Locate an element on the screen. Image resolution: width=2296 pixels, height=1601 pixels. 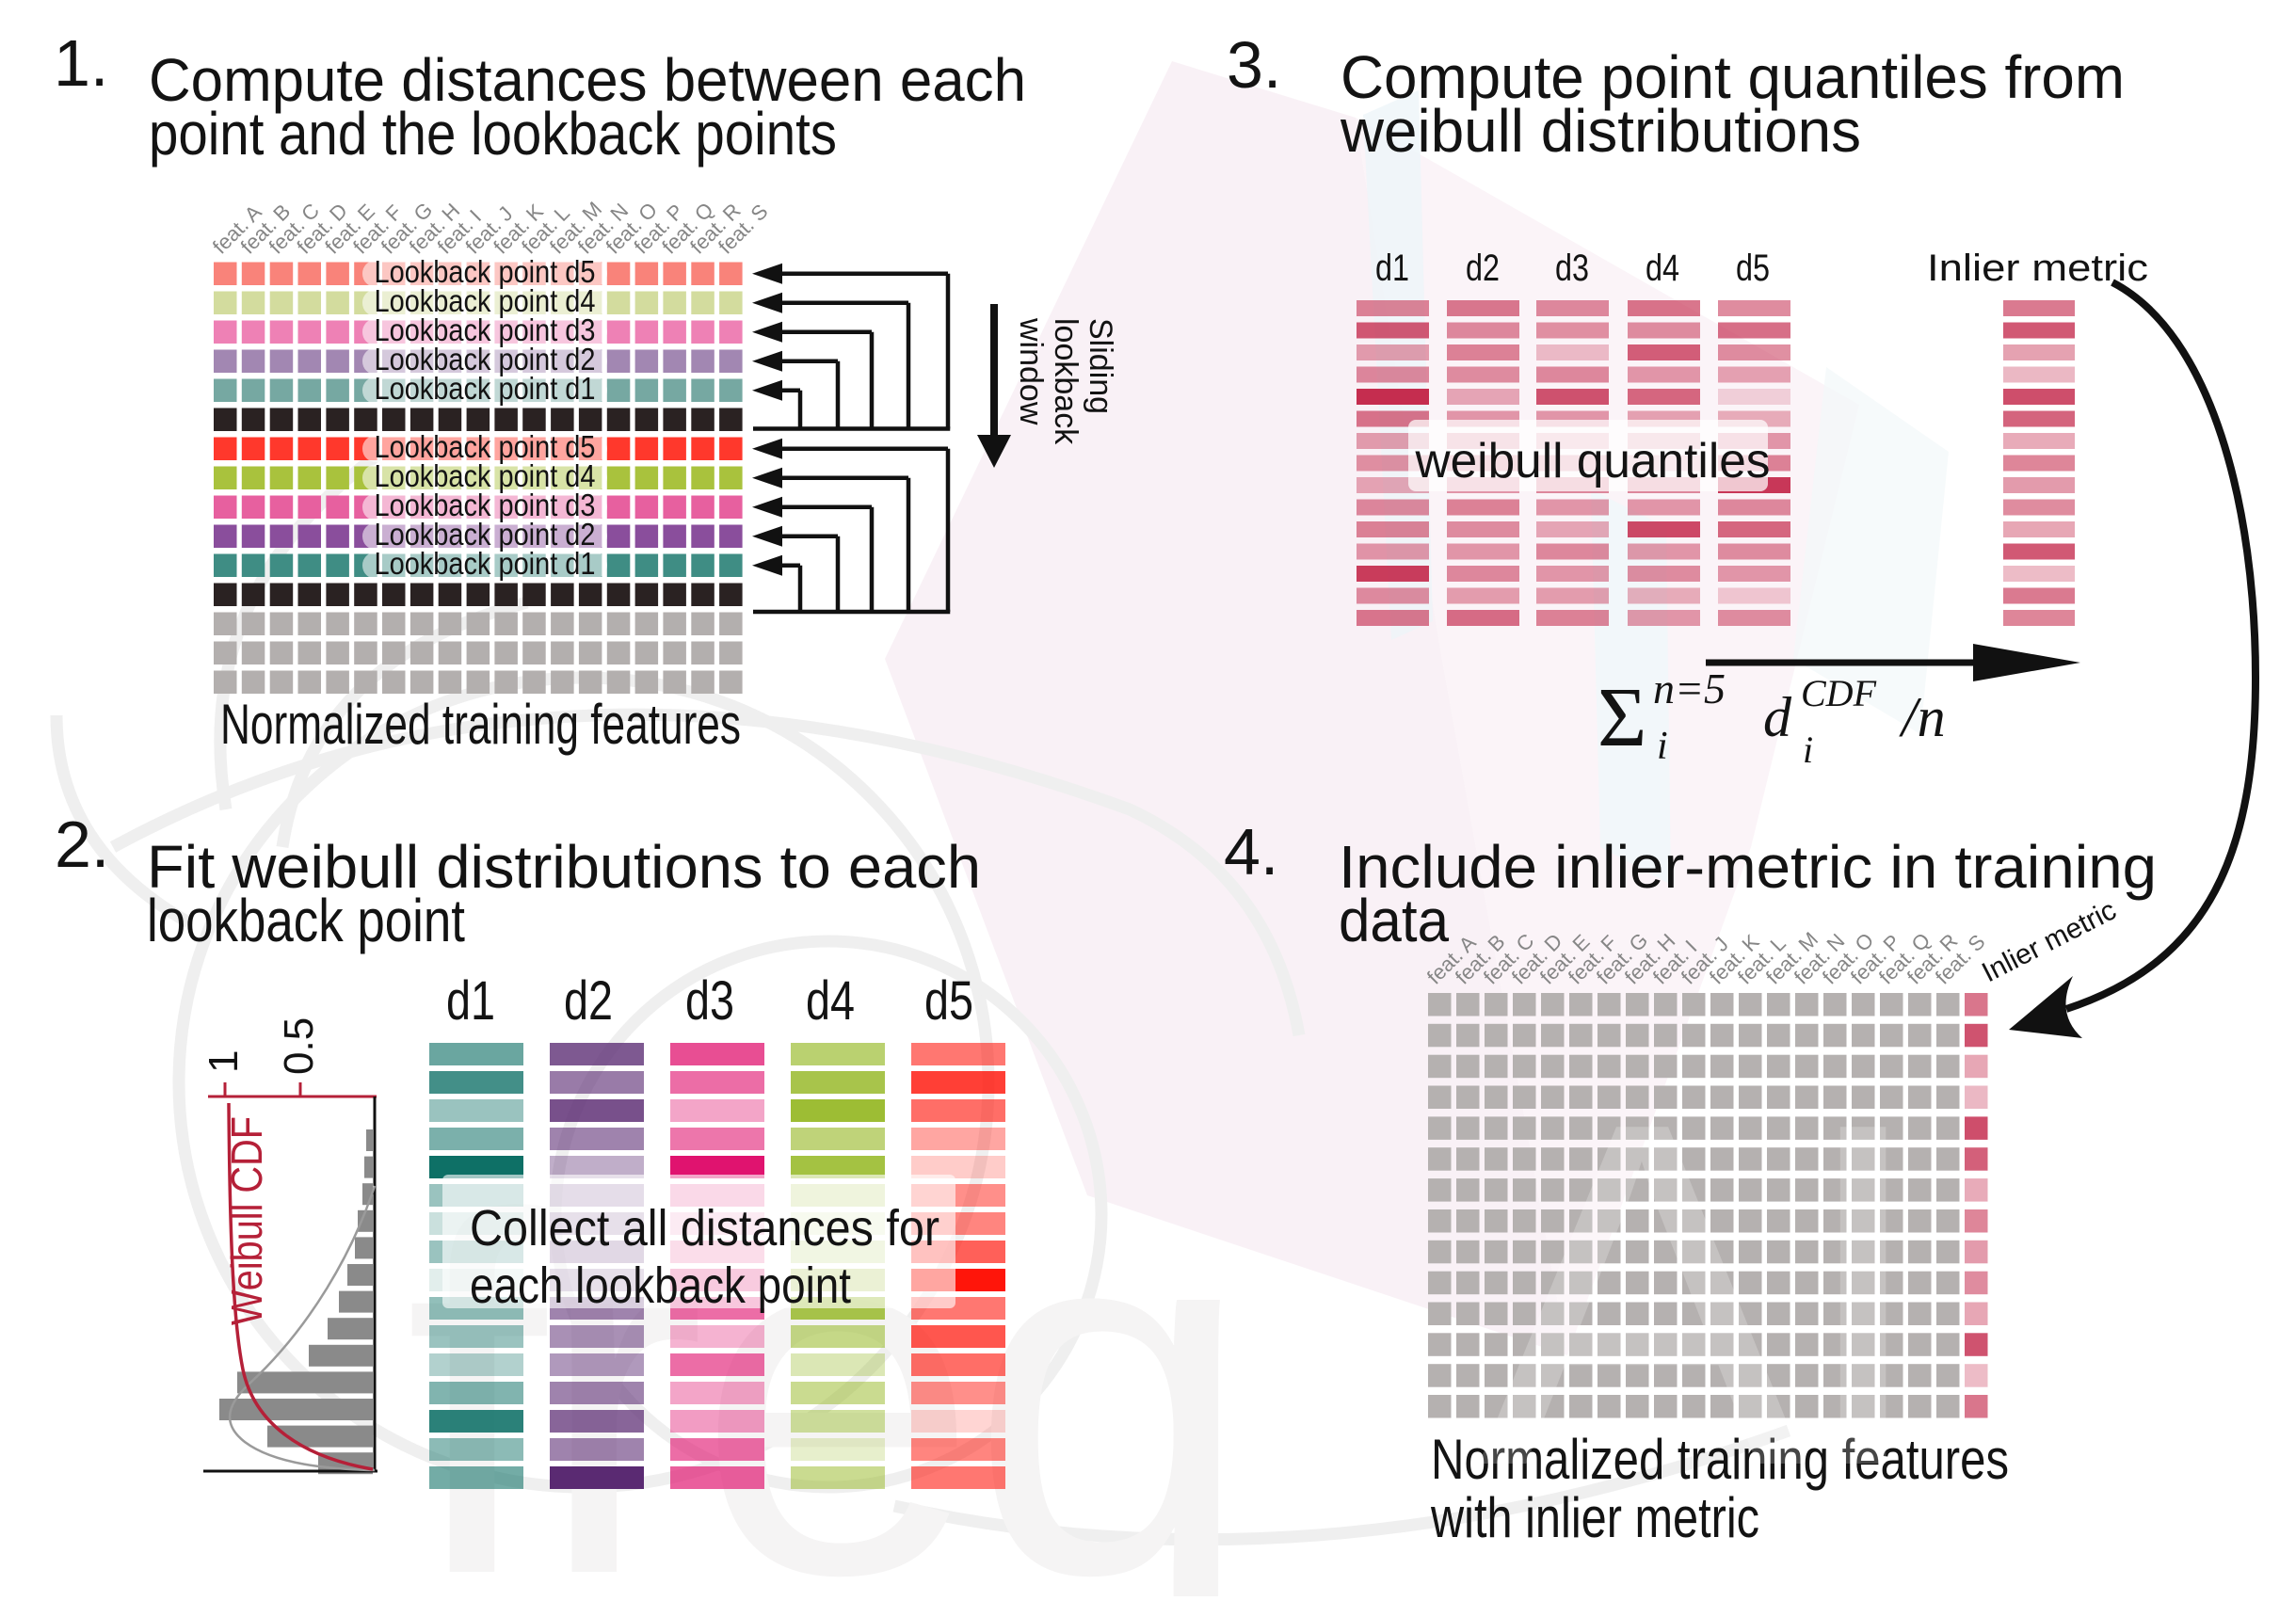
svg-text: weibull distributions is located at coordinates (1600, 131).